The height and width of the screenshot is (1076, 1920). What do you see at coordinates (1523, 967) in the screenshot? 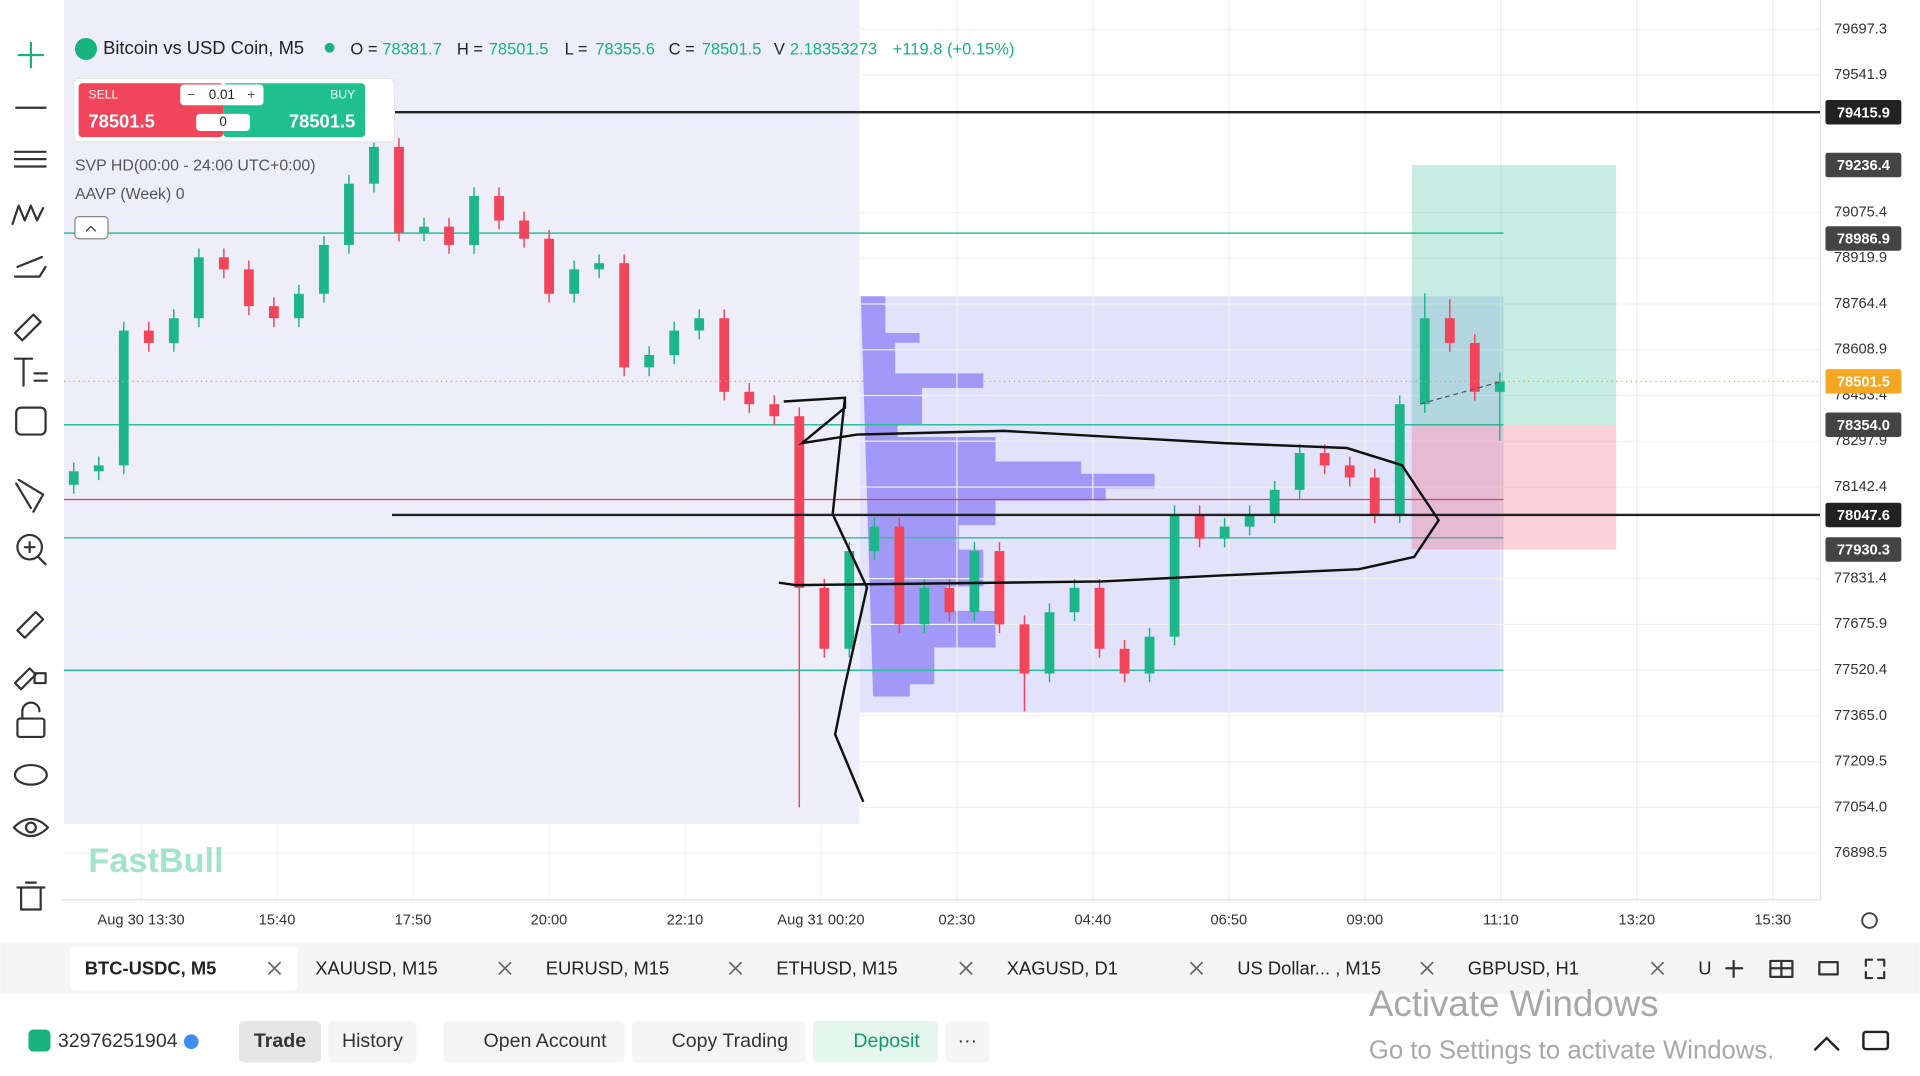
I see `tab-label: GBPUSD, H1` at bounding box center [1523, 967].